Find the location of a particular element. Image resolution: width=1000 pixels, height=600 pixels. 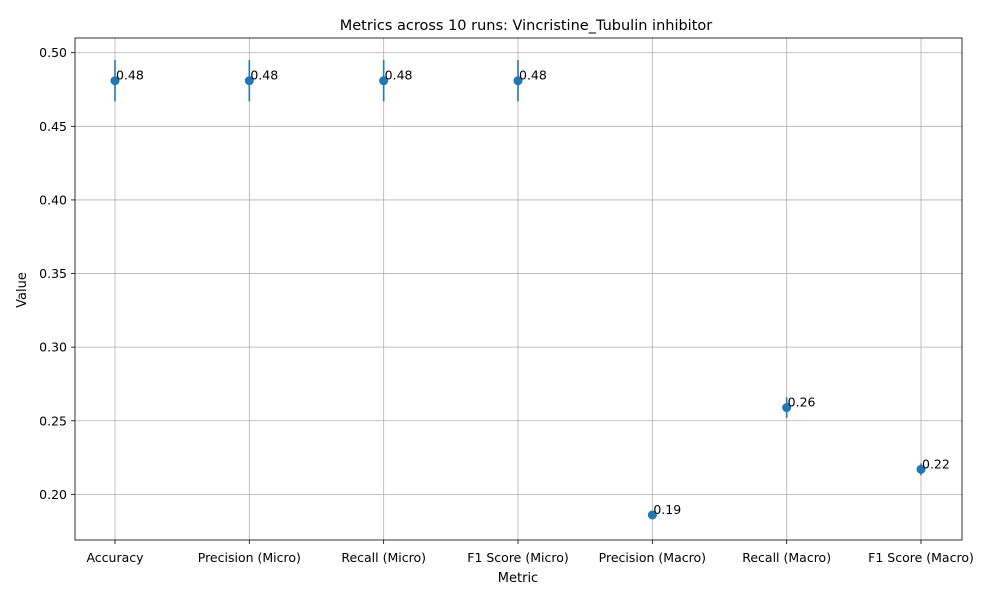

x-tick-label: F1 Score (Micro) is located at coordinates (518, 557).